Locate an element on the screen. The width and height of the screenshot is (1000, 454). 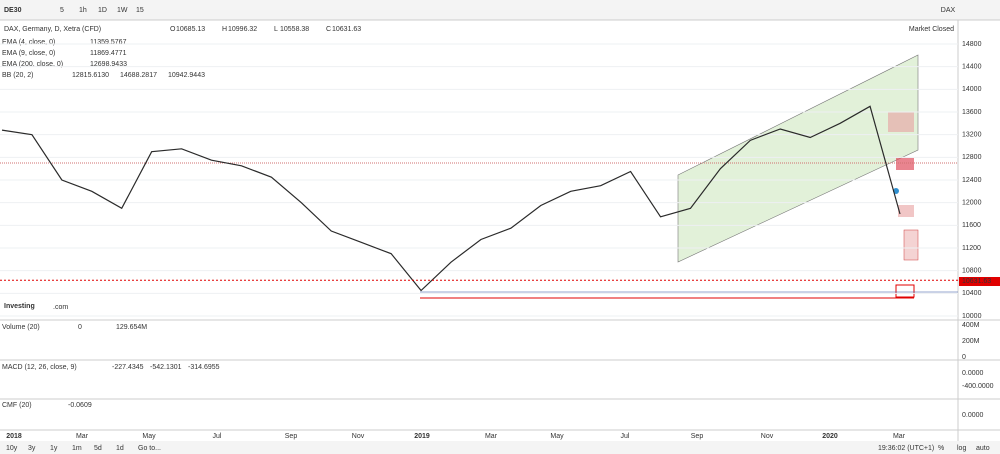
ohlc-value: 10631.63 is located at coordinates (346, 29).